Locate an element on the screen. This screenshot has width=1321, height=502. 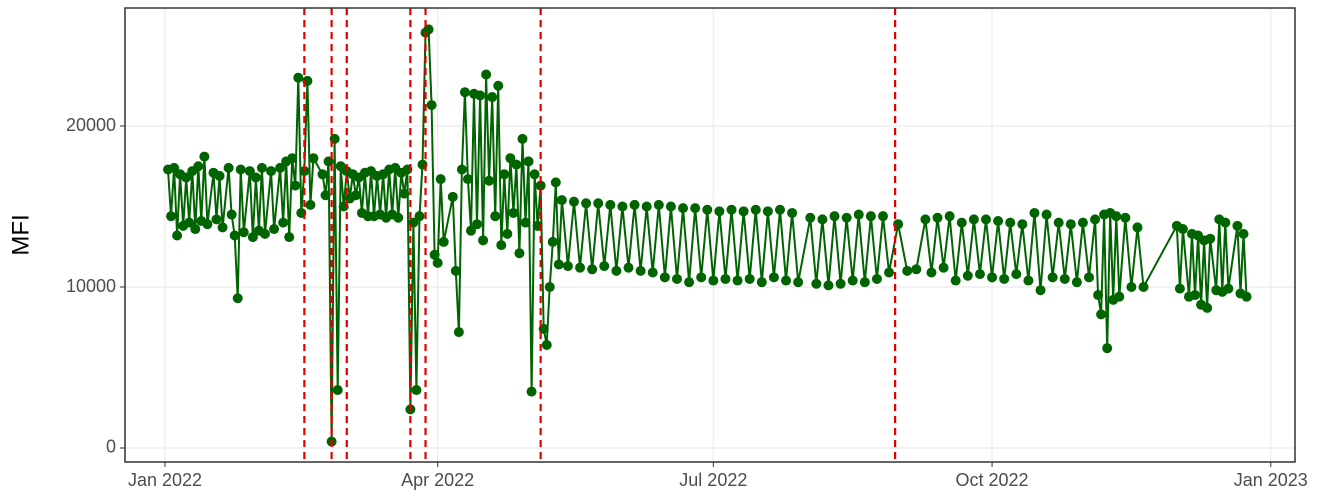
x-tick-label: Jan 2022 is located at coordinates (165, 480).